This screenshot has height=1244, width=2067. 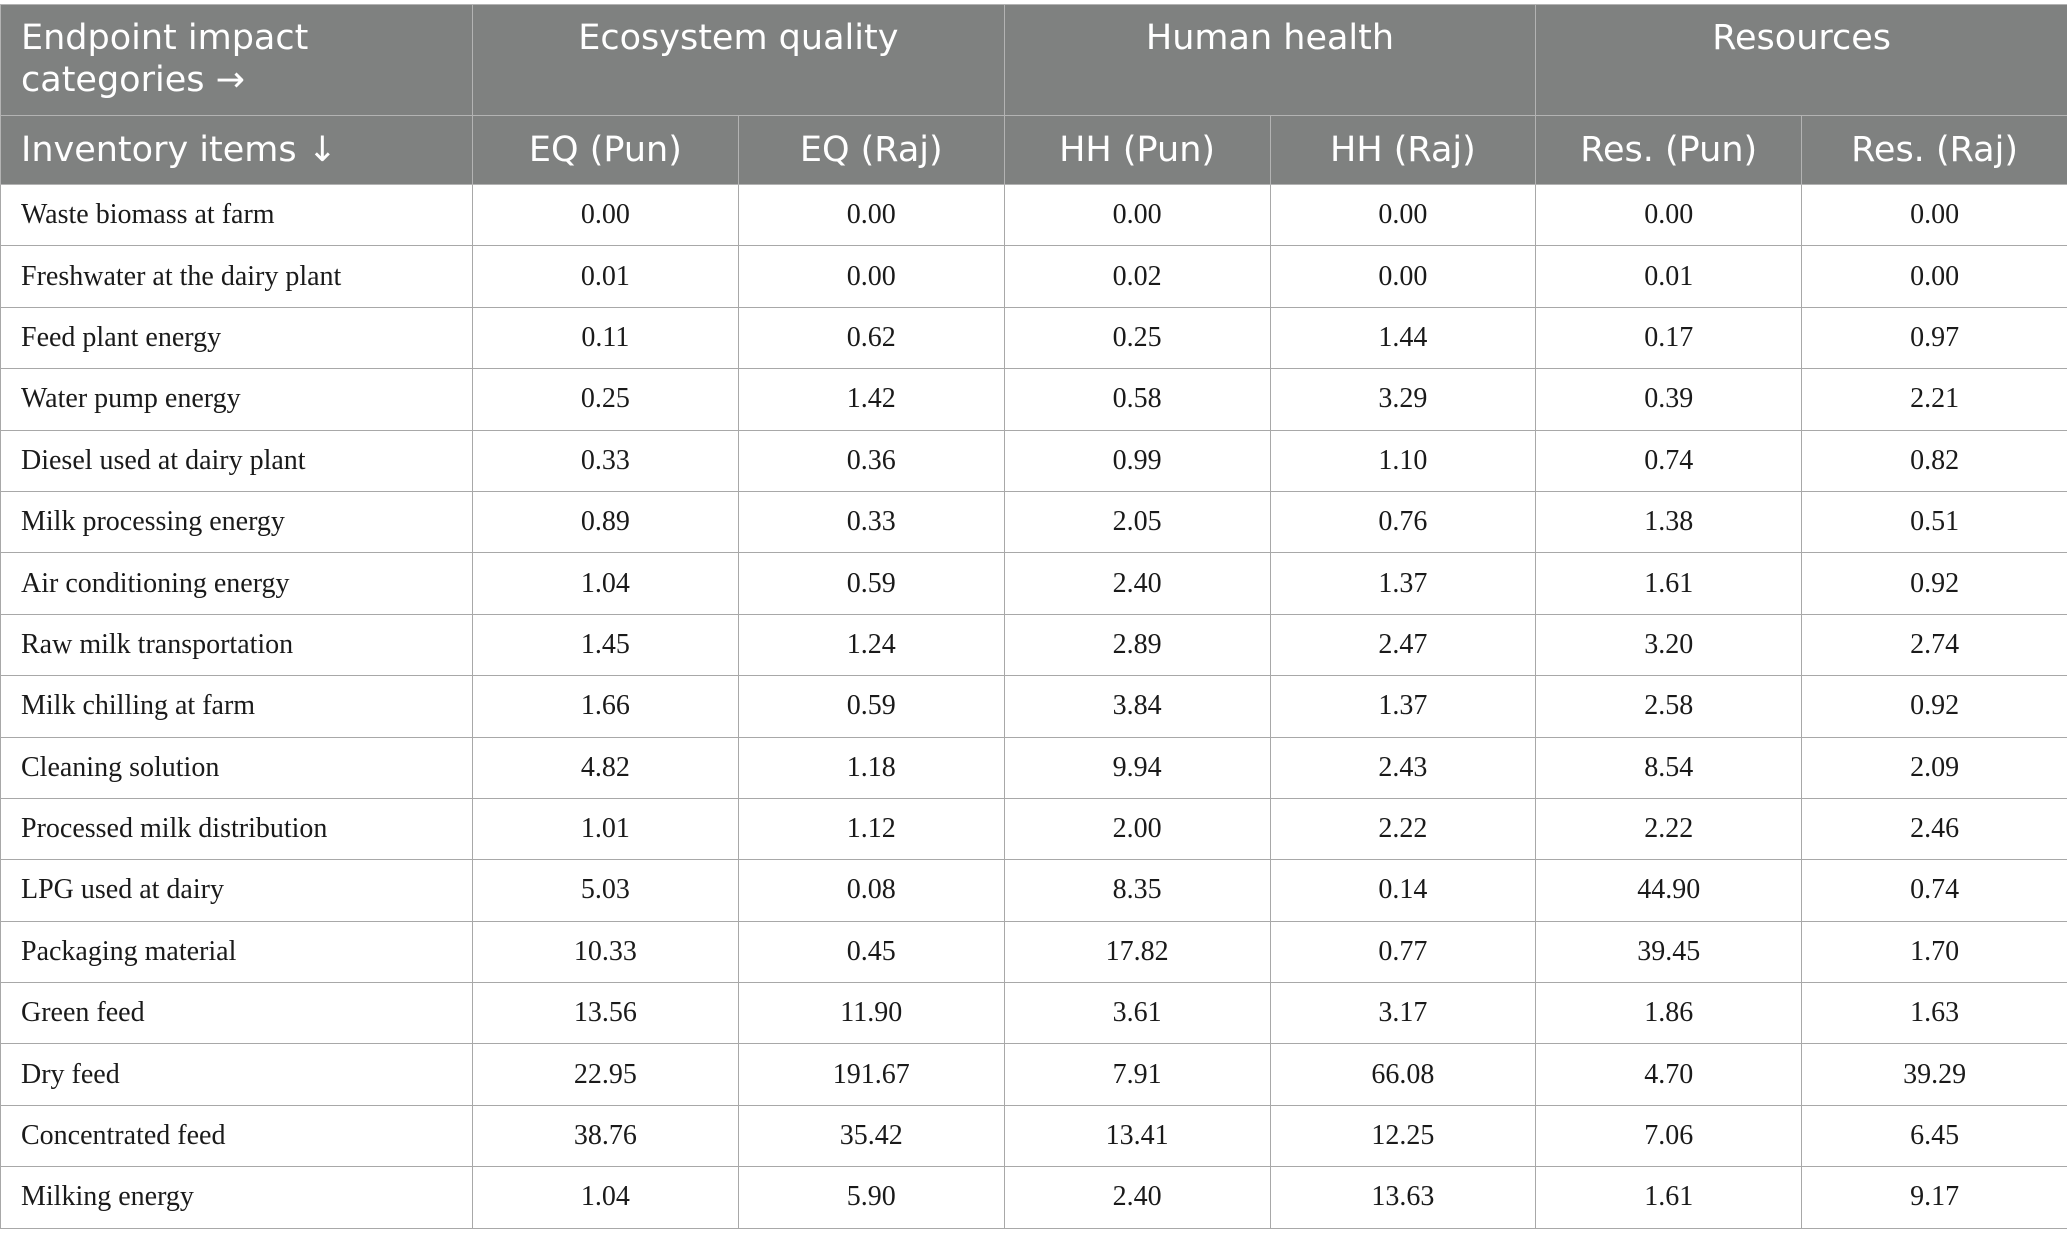 What do you see at coordinates (1934, 1074) in the screenshot?
I see `value-cell: 39.29` at bounding box center [1934, 1074].